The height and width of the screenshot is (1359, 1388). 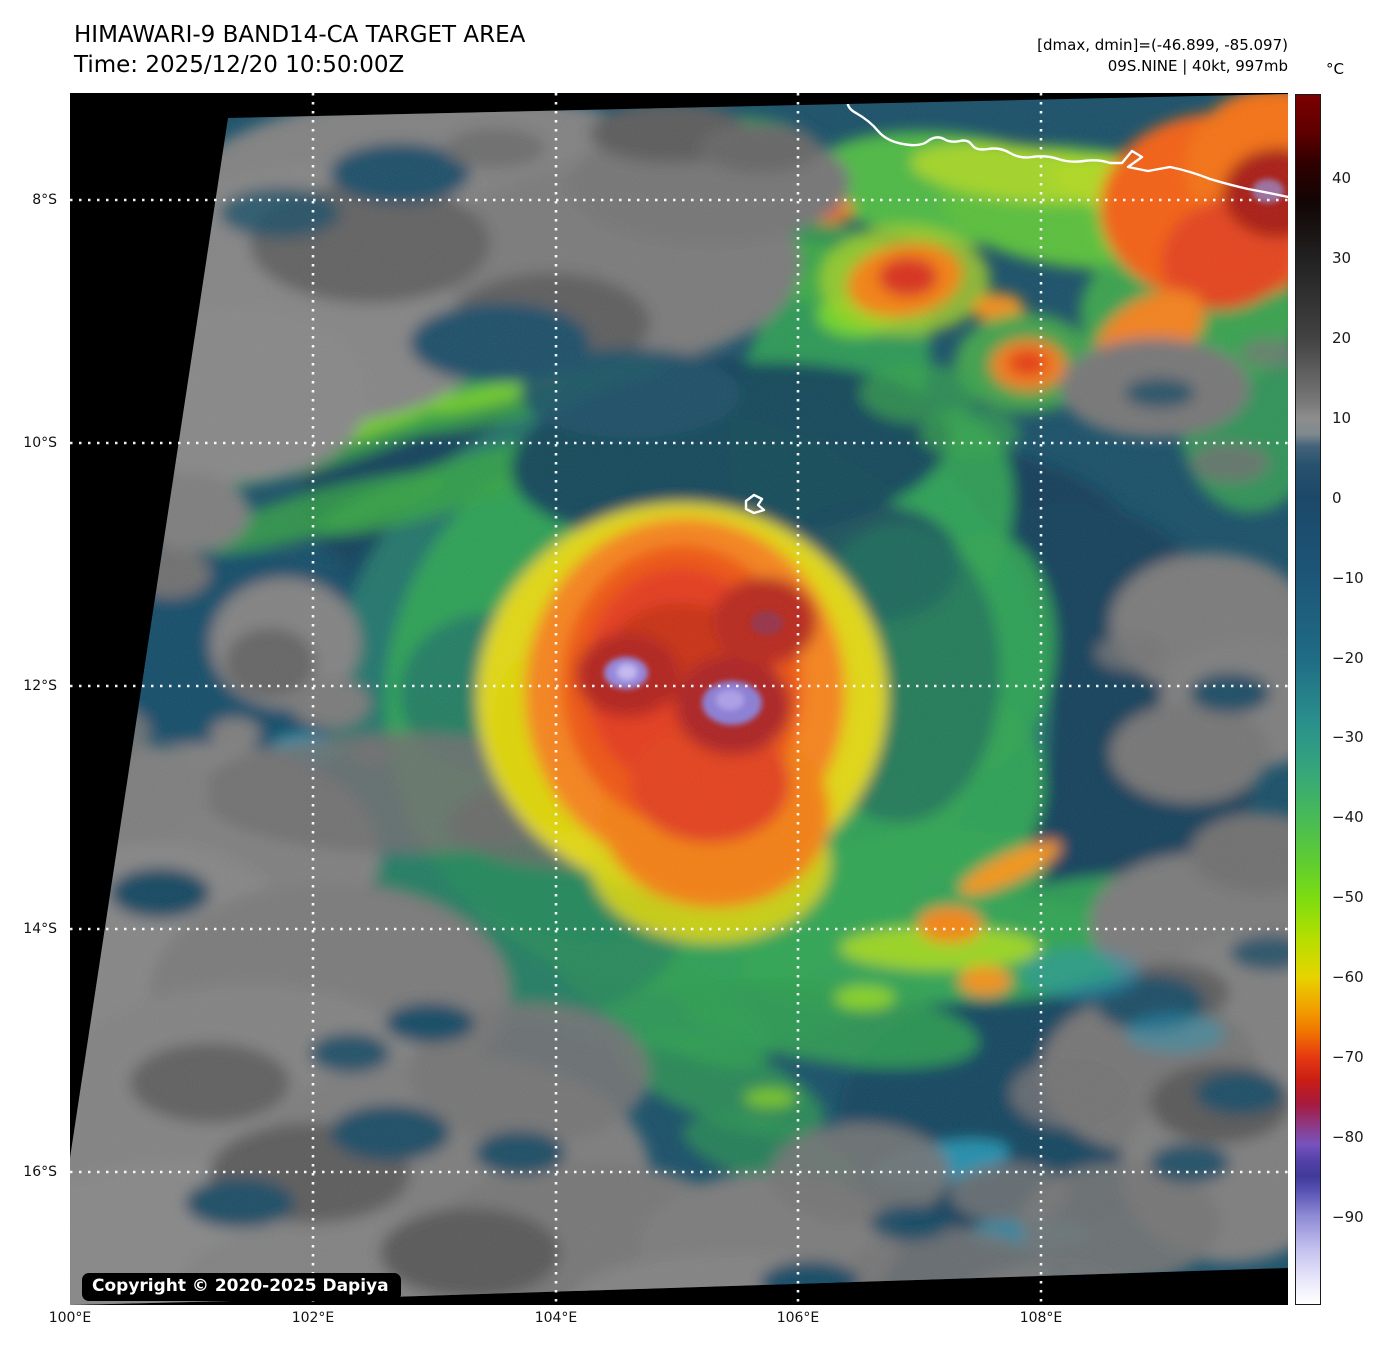 I want to click on java-coastline, so click(x=1067, y=146).